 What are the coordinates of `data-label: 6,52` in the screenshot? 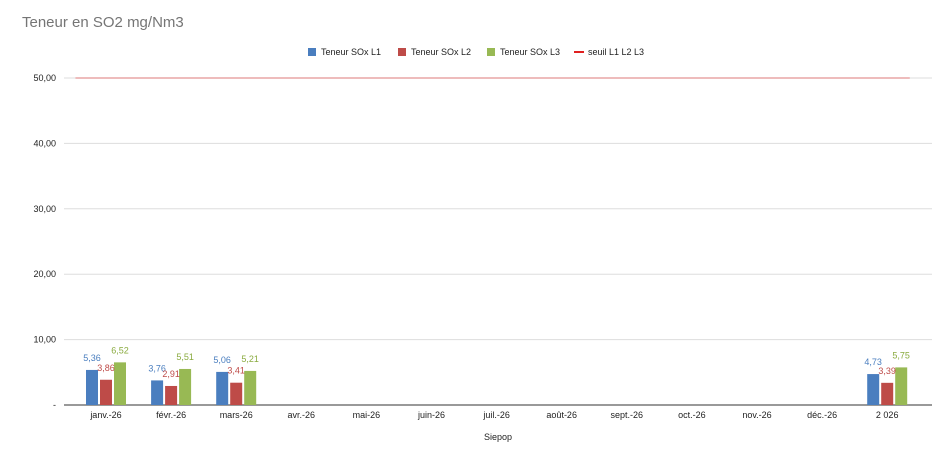 It's located at (120, 350).